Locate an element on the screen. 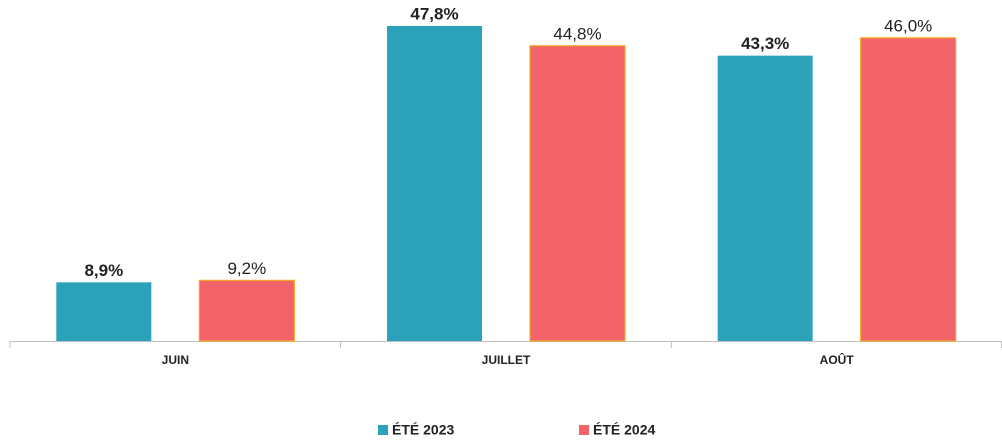 This screenshot has height=441, width=1002. legend-label: ÉTÉ 2024 is located at coordinates (624, 430).